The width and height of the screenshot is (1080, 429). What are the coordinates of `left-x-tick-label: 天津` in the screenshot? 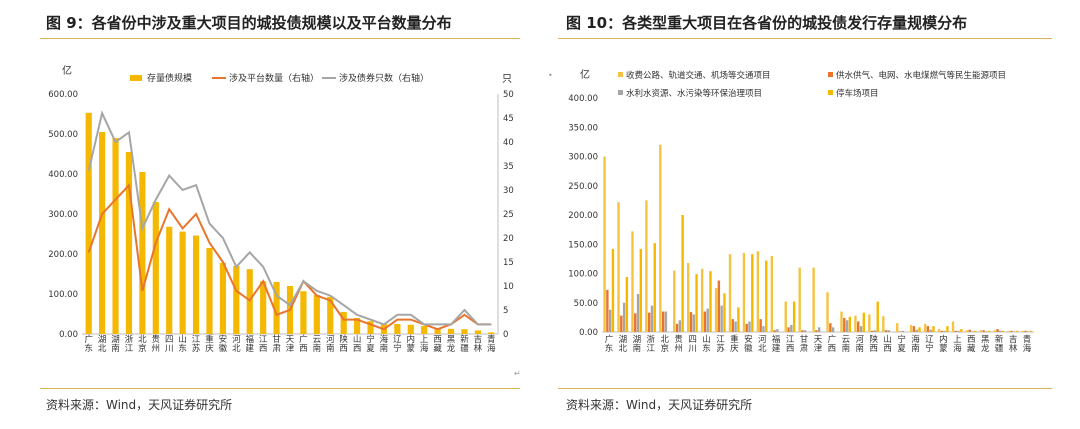 It's located at (290, 344).